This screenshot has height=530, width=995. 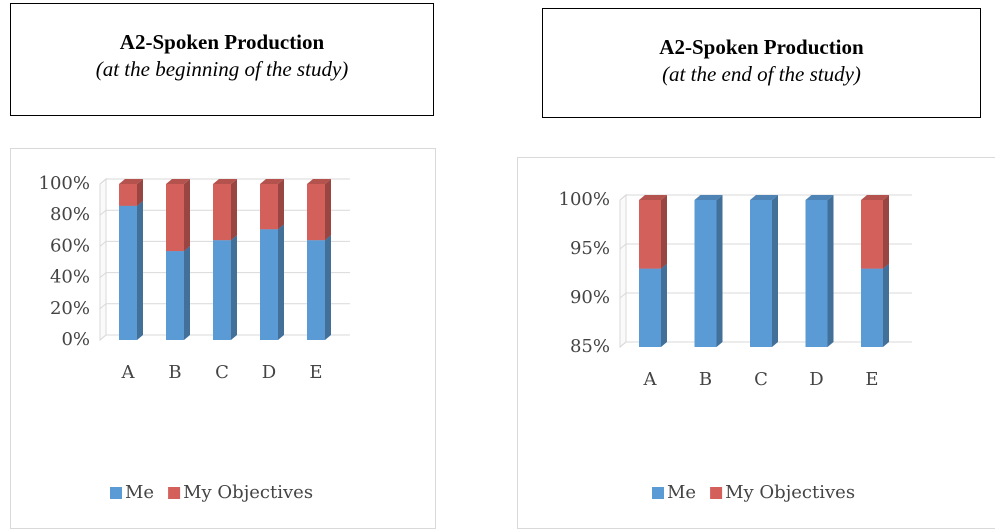 I want to click on y-tick-label: 0%, so click(x=75, y=339).